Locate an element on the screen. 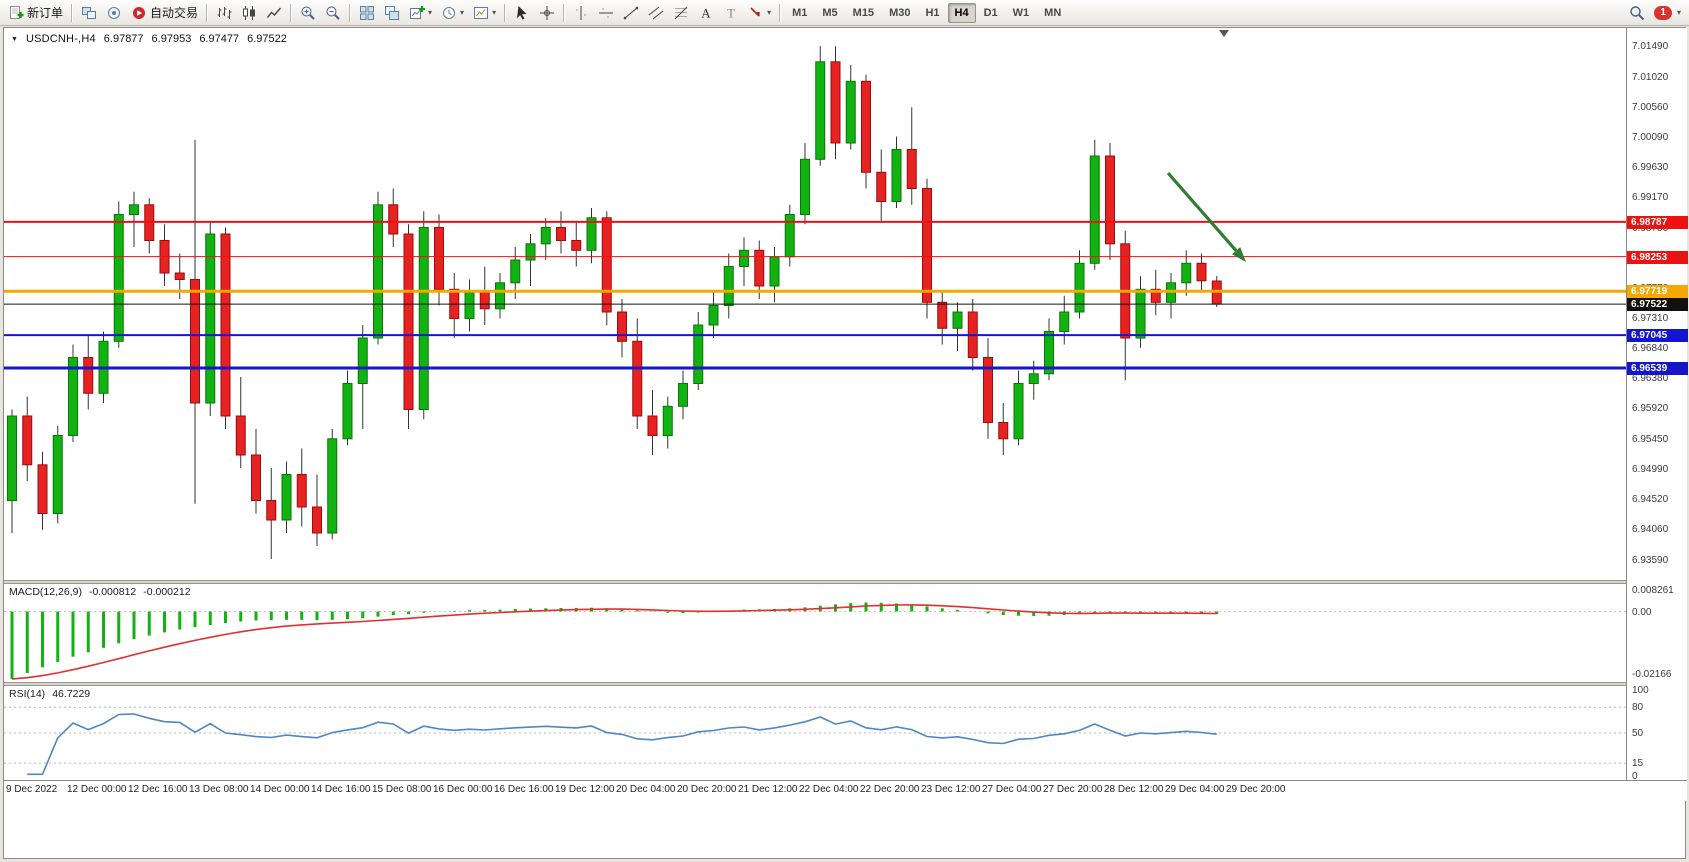 The height and width of the screenshot is (862, 1689). periods-button: ▾ is located at coordinates (452, 13).